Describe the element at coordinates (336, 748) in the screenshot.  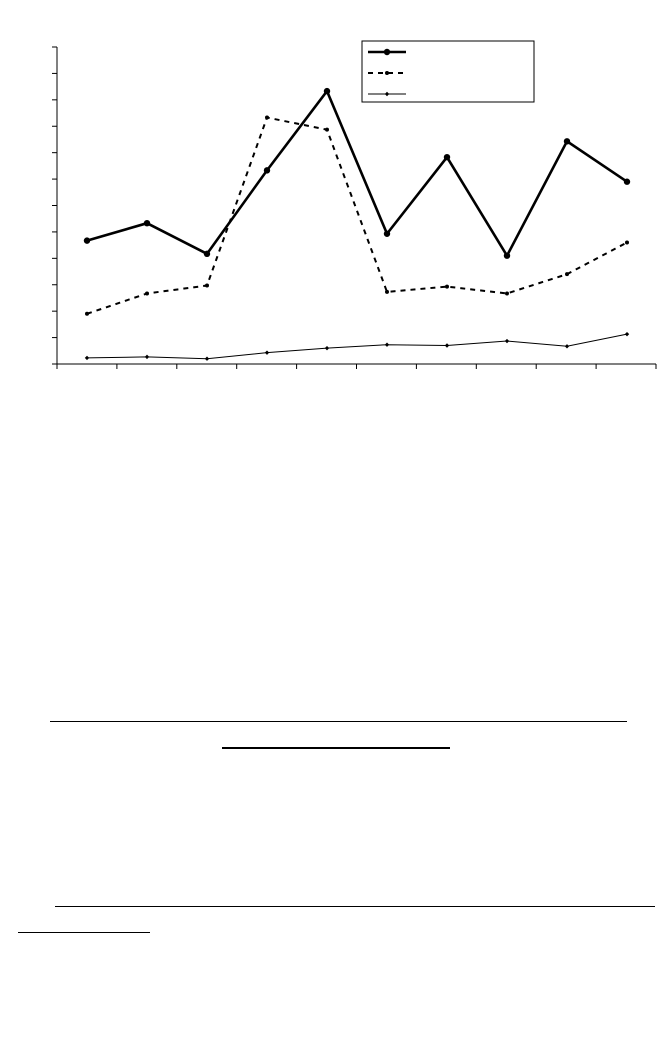
I see `heading-underline` at that location.